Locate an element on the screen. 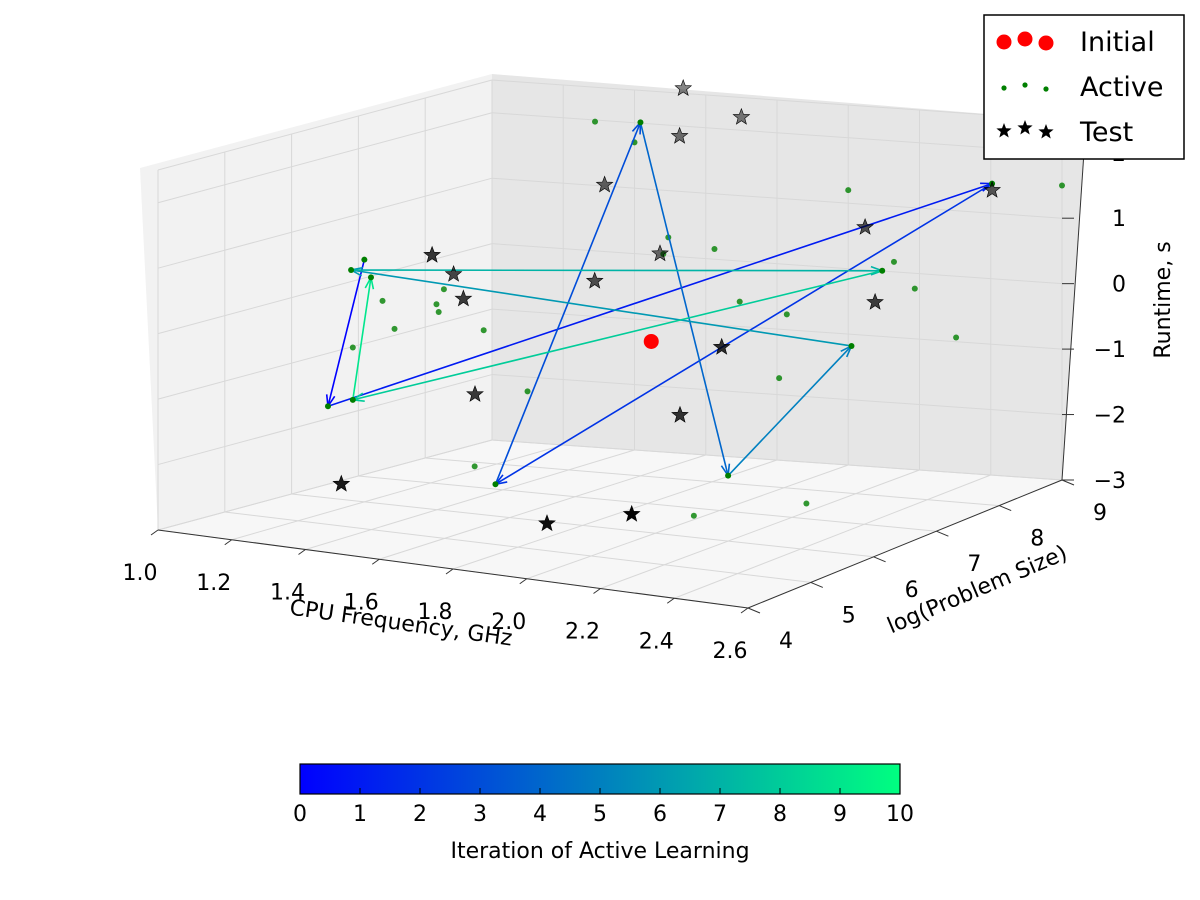 This screenshot has width=1200, height=900. x-tick-label: 1.4 is located at coordinates (287, 593).